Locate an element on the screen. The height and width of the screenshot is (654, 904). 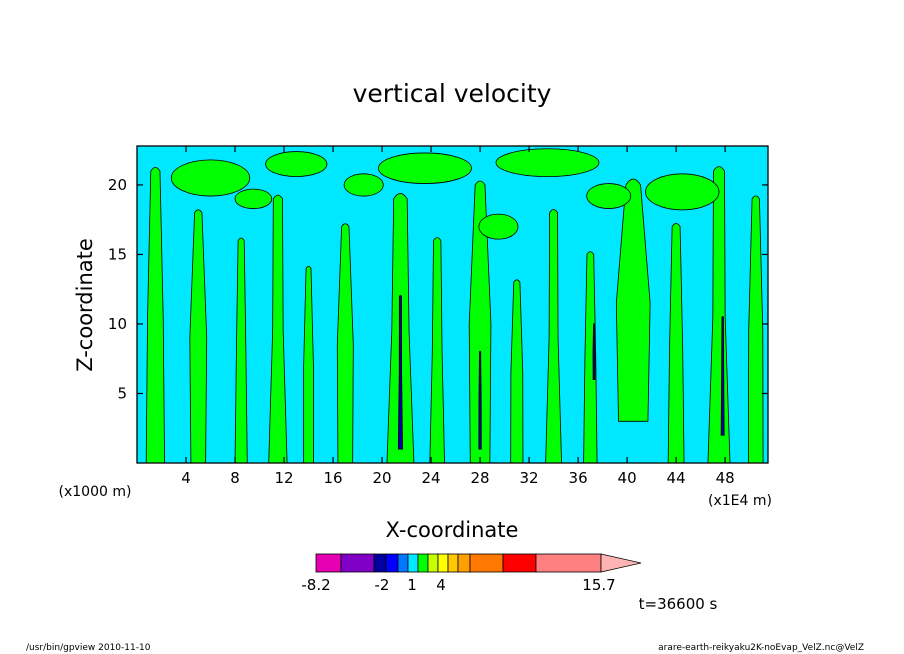
x-tick-label: 32 is located at coordinates (529, 478).